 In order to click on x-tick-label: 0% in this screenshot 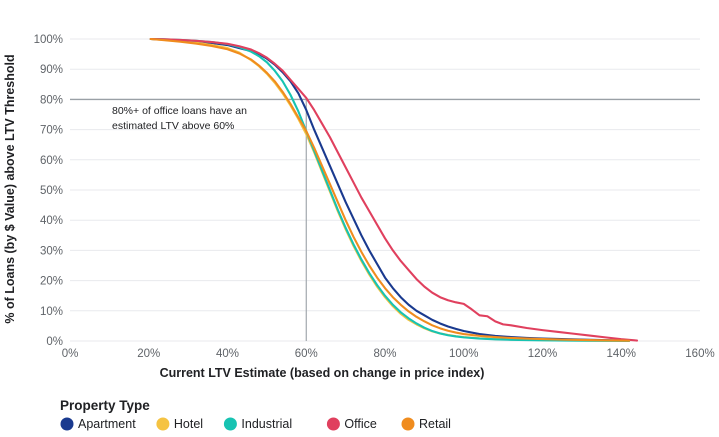, I will do `click(70, 354)`.